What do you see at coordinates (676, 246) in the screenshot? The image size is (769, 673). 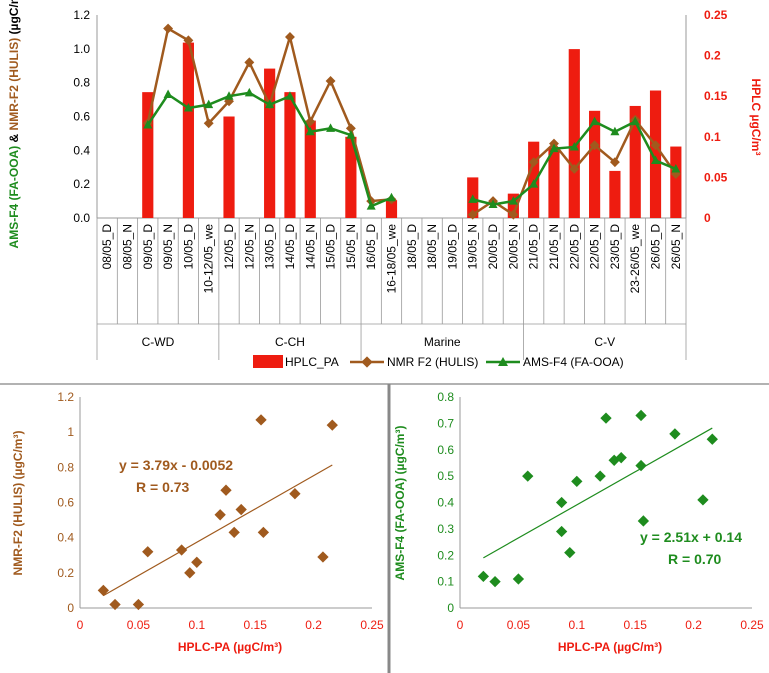 I see `date-tick-label: 26/05_N` at bounding box center [676, 246].